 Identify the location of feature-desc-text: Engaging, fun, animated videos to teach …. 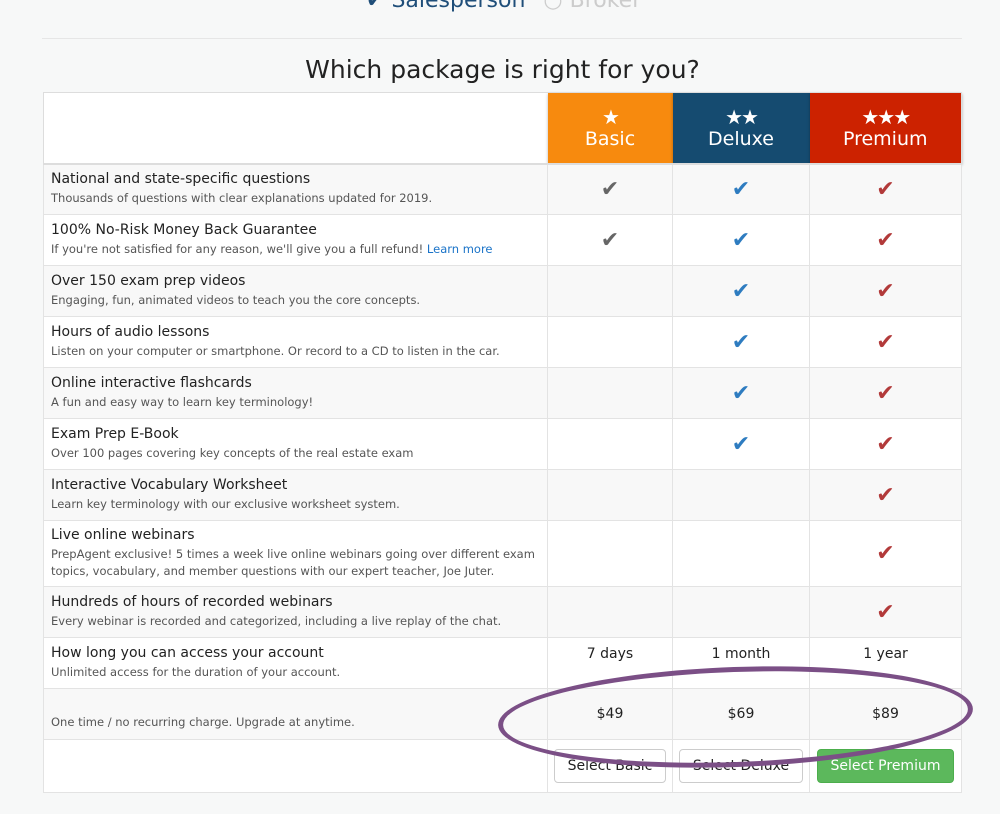
(236, 300).